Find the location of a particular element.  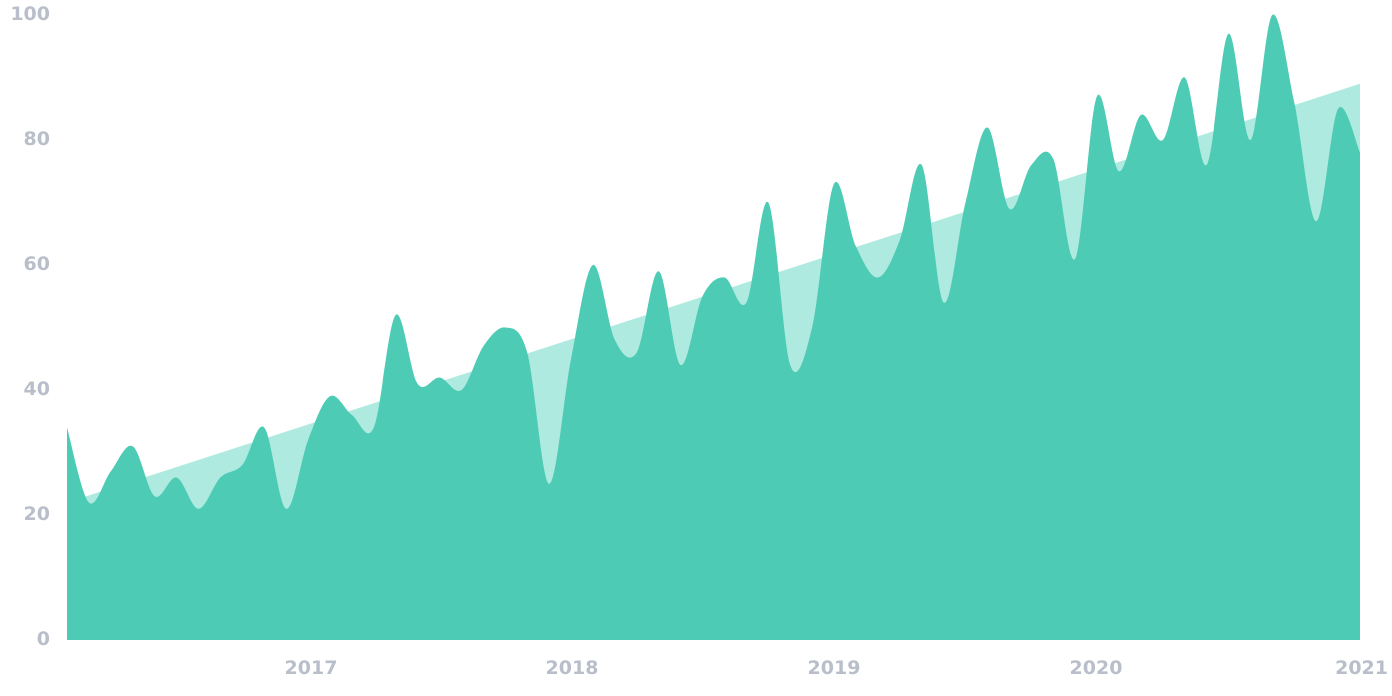

x-tick-label: 2020 is located at coordinates (1096, 668).